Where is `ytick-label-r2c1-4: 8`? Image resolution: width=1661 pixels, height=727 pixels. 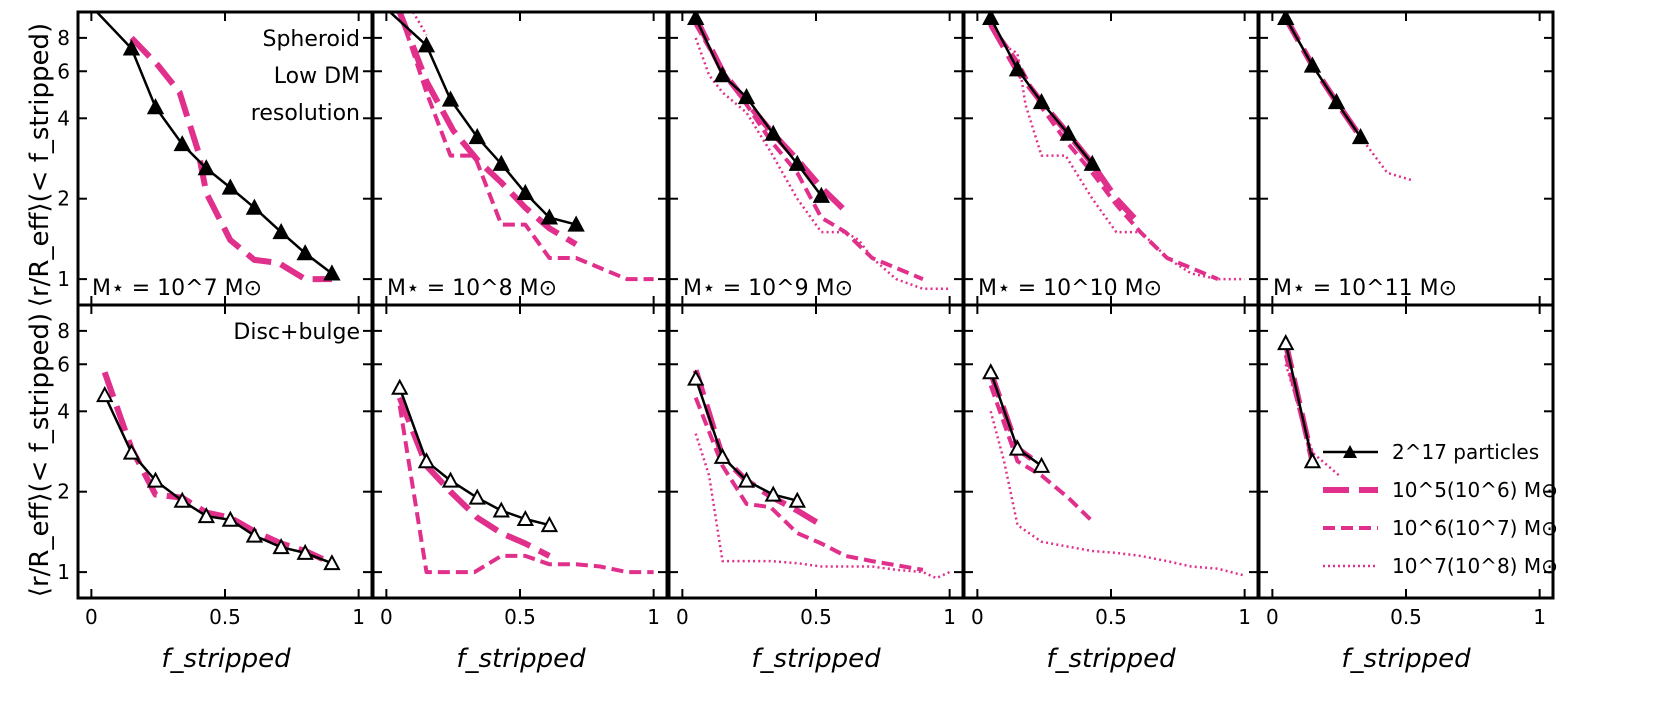 ytick-label-r2c1-4: 8 is located at coordinates (63, 331).